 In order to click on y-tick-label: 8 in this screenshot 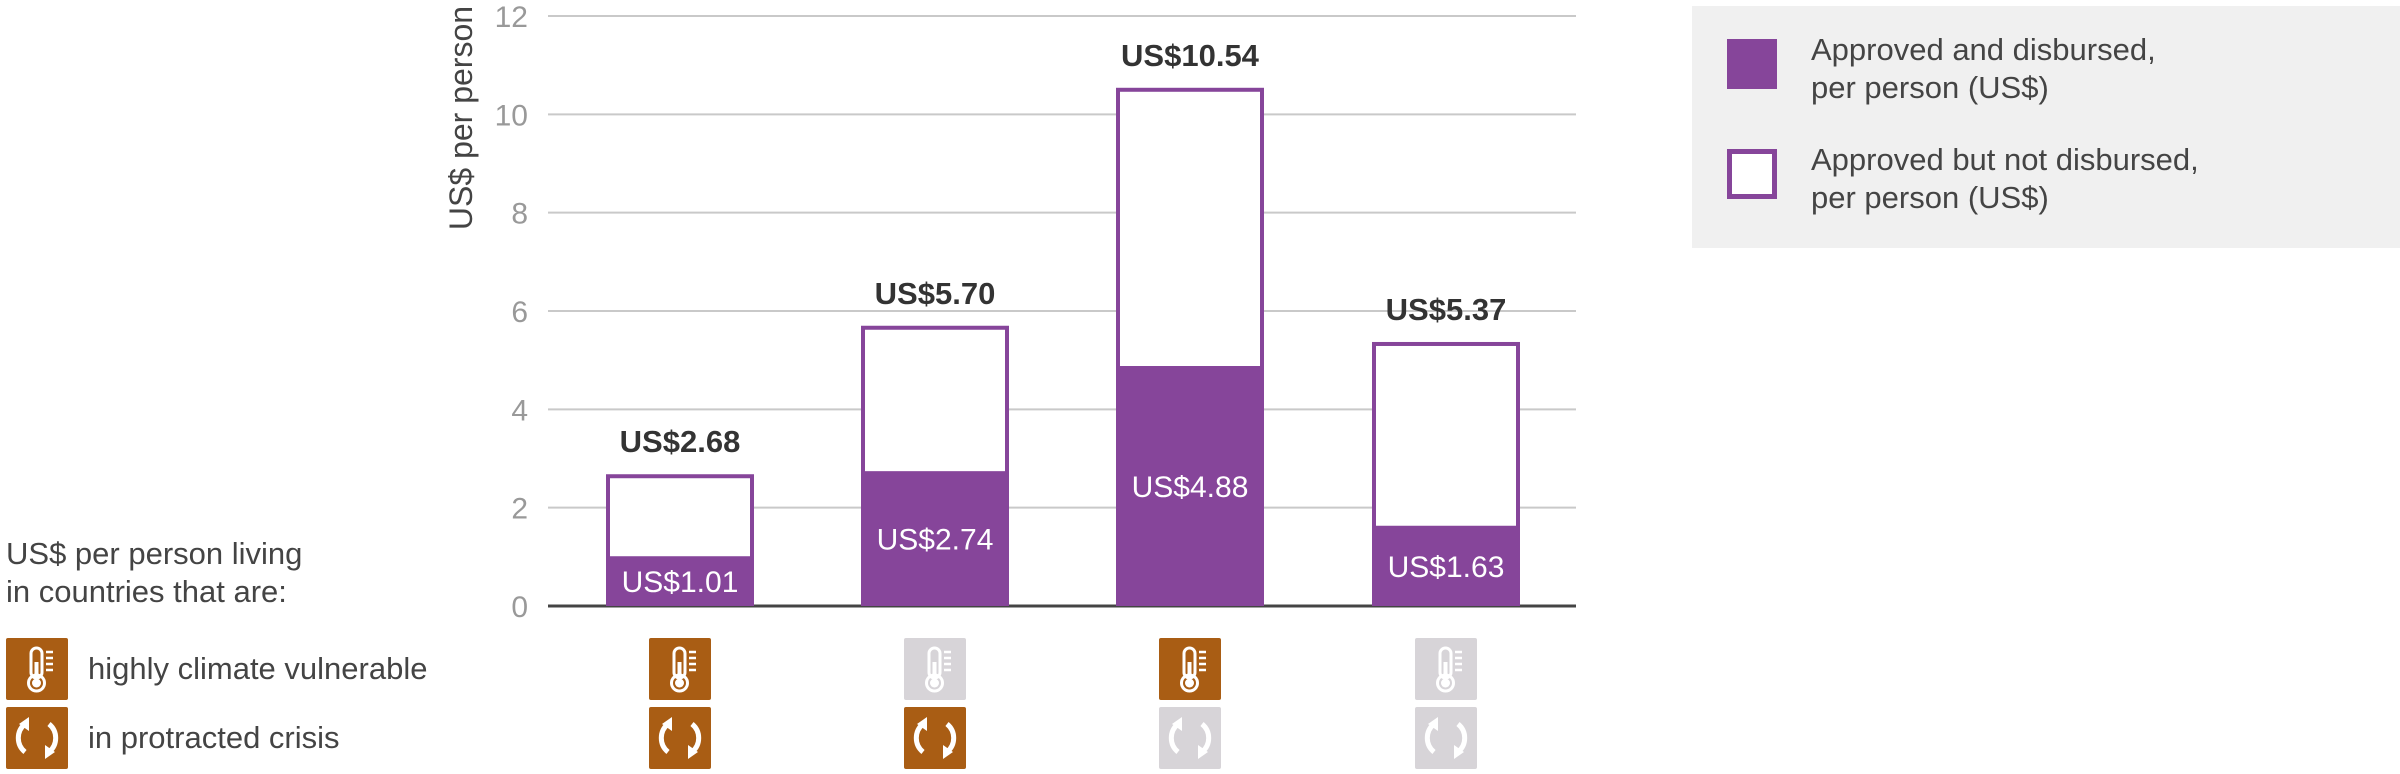, I will do `click(519, 214)`.